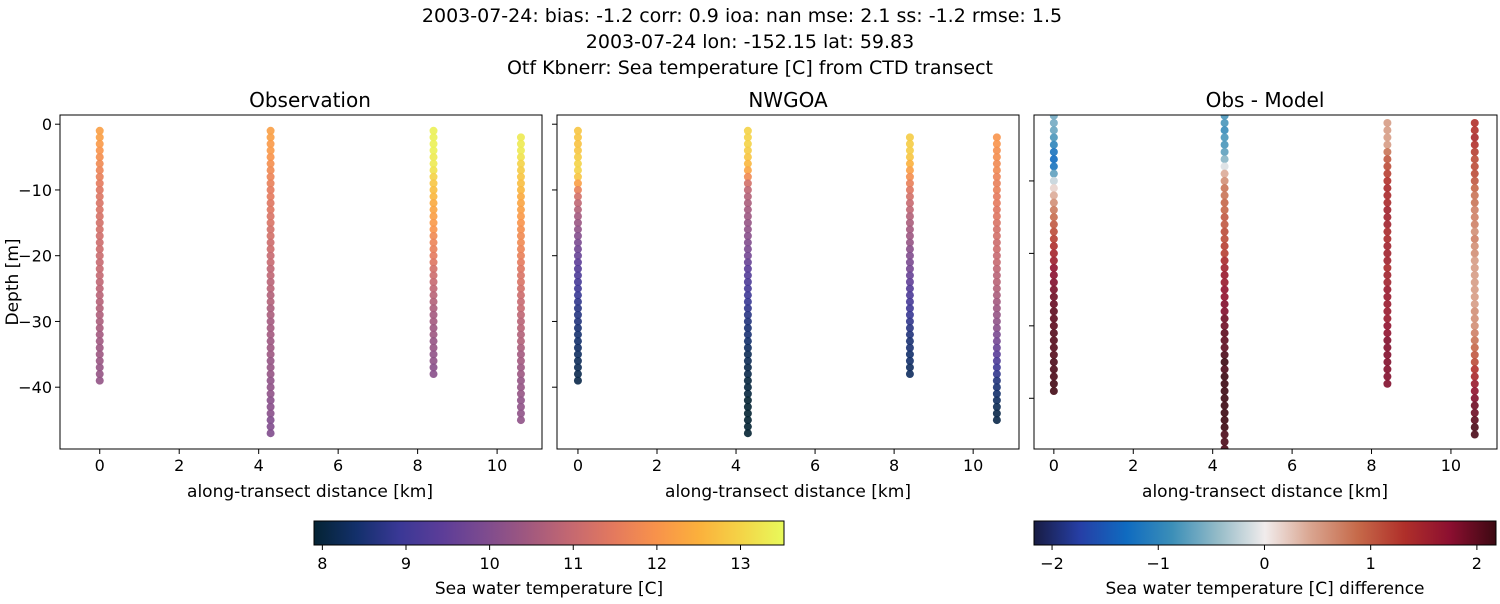  I want to click on y-tick-label: −40, so click(35, 387).